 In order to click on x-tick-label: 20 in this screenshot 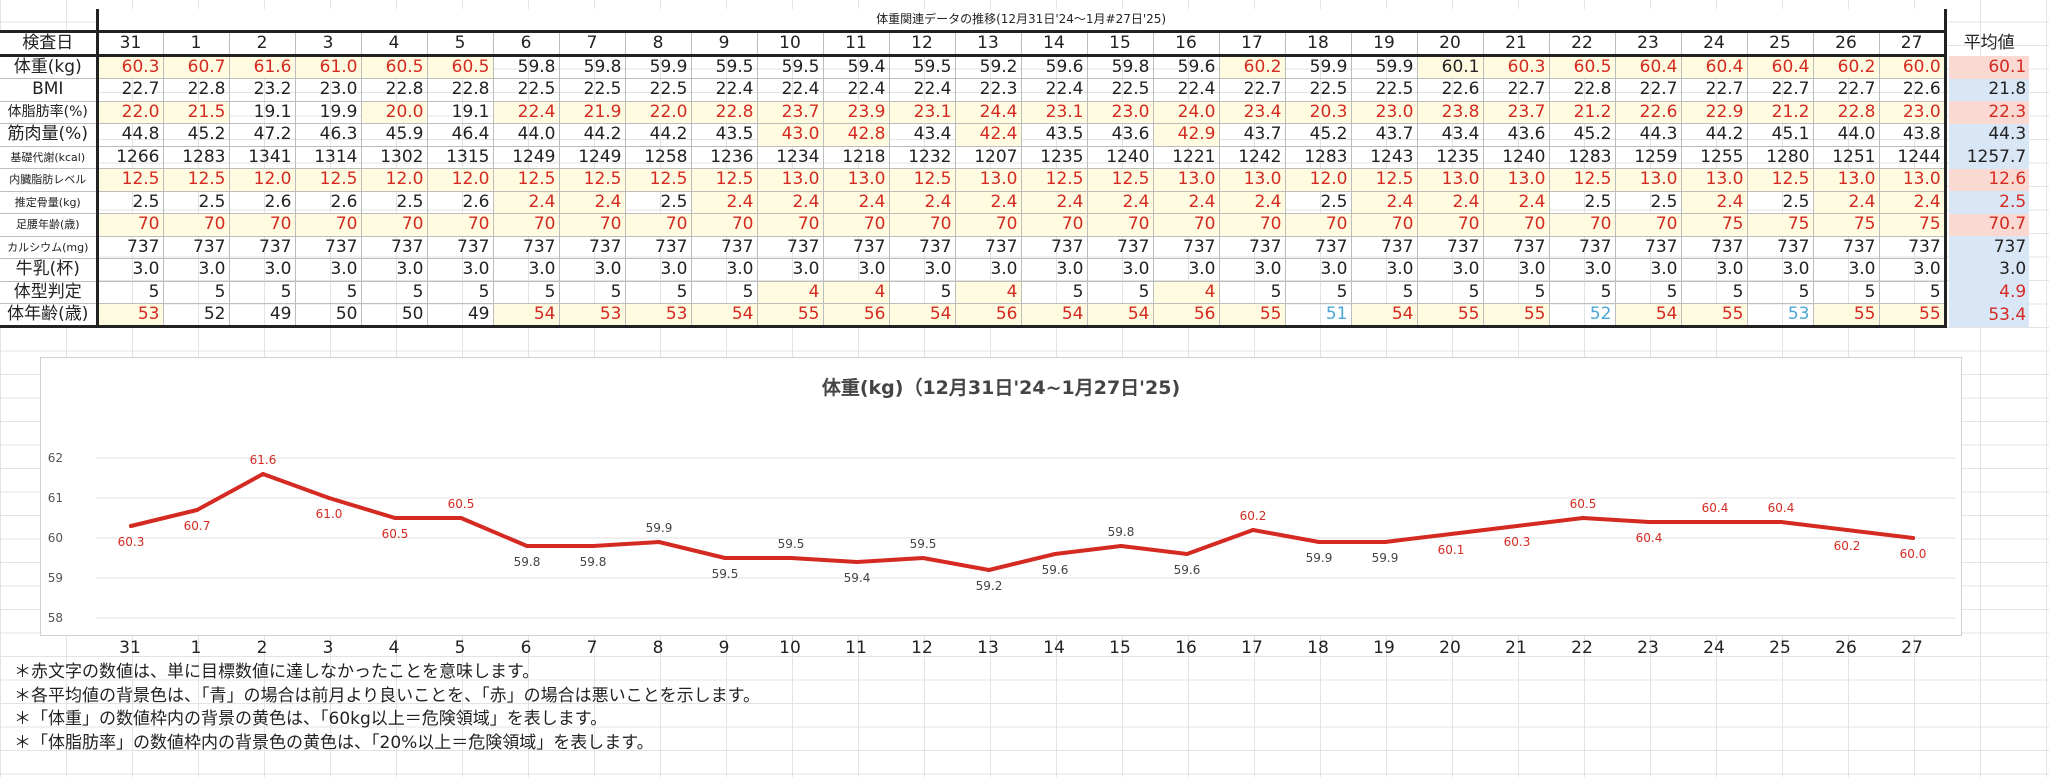, I will do `click(1450, 648)`.